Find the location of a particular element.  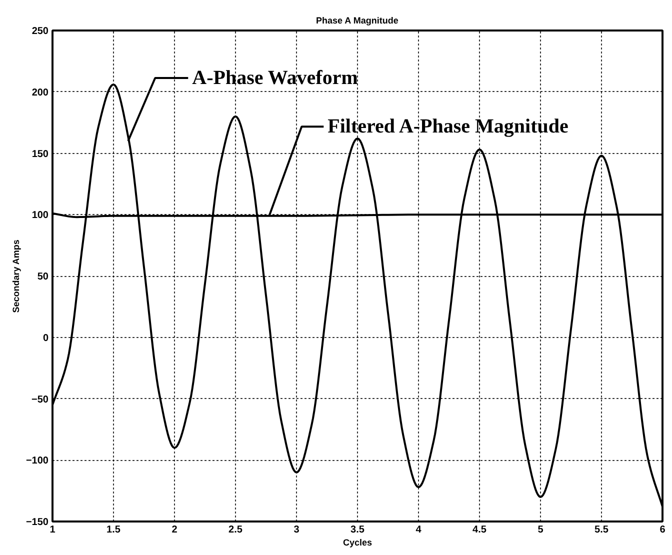

x-tick-label: 4 is located at coordinates (419, 530).